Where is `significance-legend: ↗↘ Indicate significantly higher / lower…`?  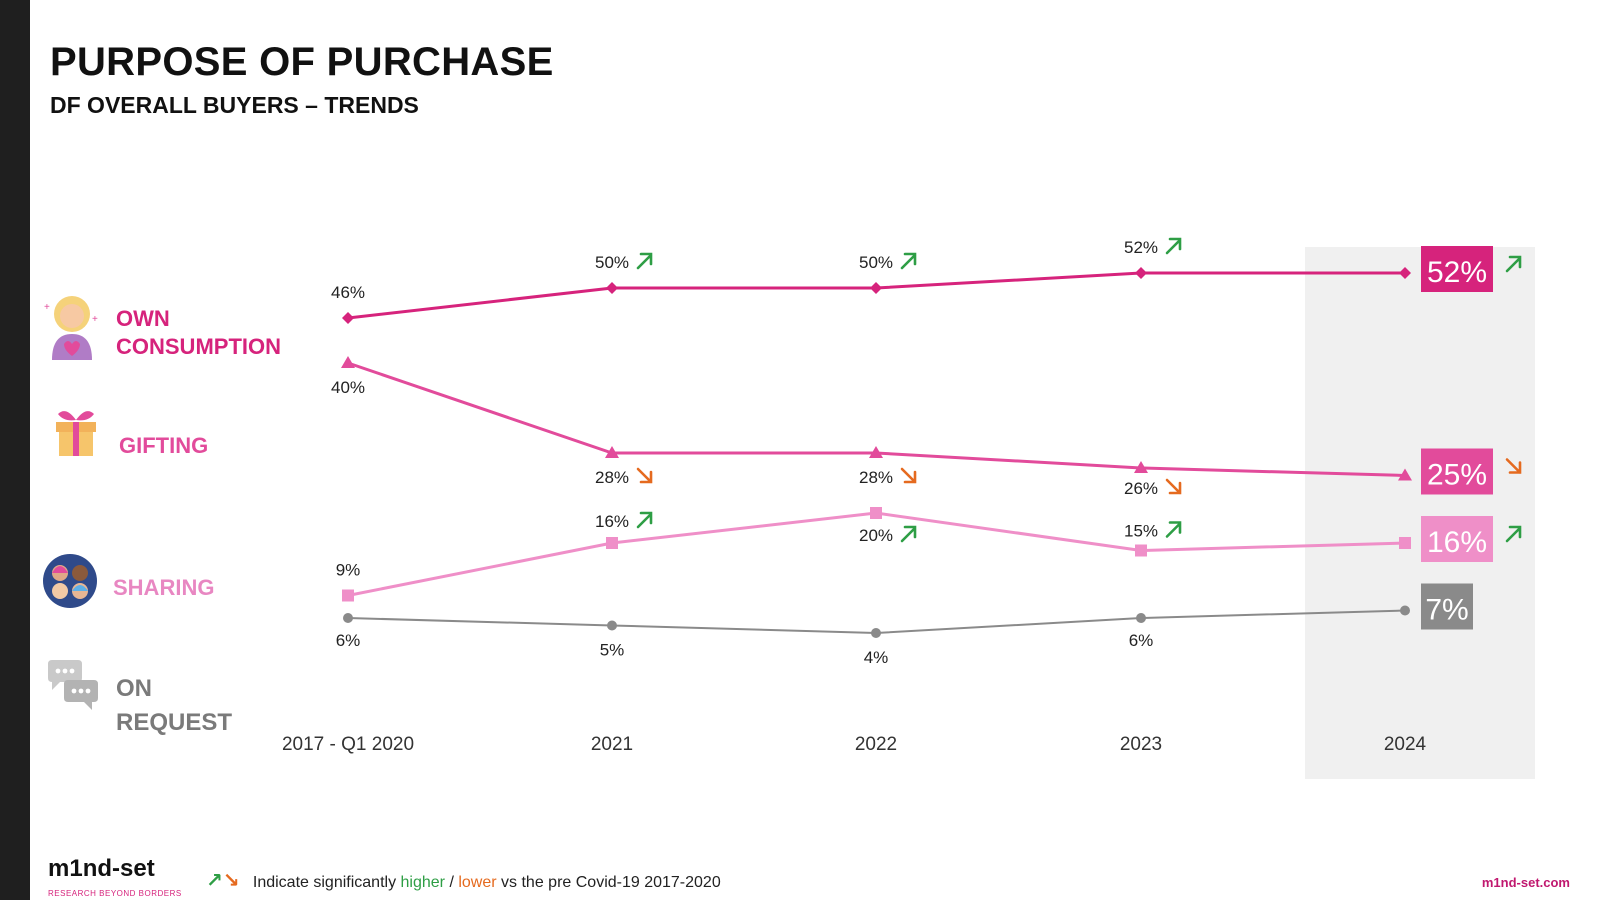
significance-legend: ↗↘ Indicate significantly higher / lower… is located at coordinates (463, 880).